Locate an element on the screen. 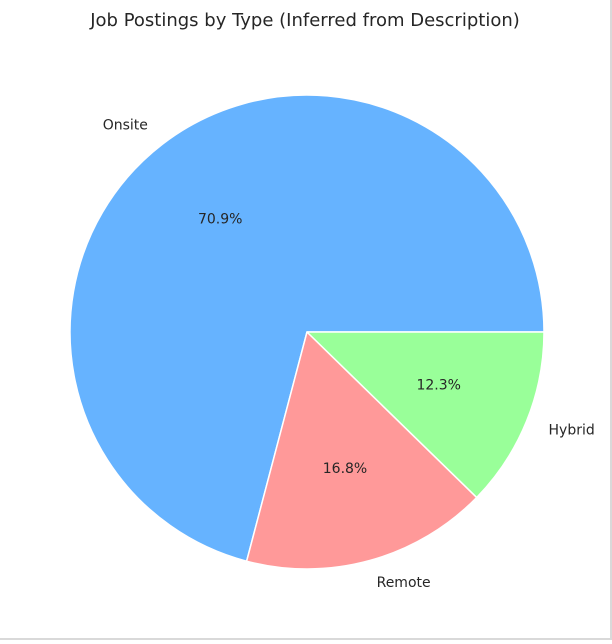 The height and width of the screenshot is (644, 612). pie-category-label-remote: Remote is located at coordinates (404, 583).